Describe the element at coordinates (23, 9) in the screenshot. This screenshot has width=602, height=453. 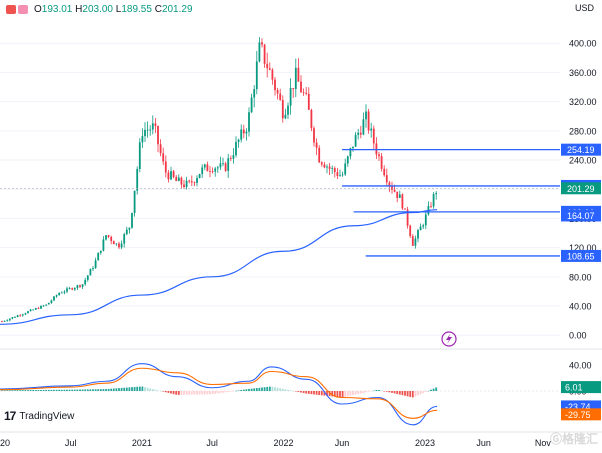
I see `pink-square-icon` at that location.